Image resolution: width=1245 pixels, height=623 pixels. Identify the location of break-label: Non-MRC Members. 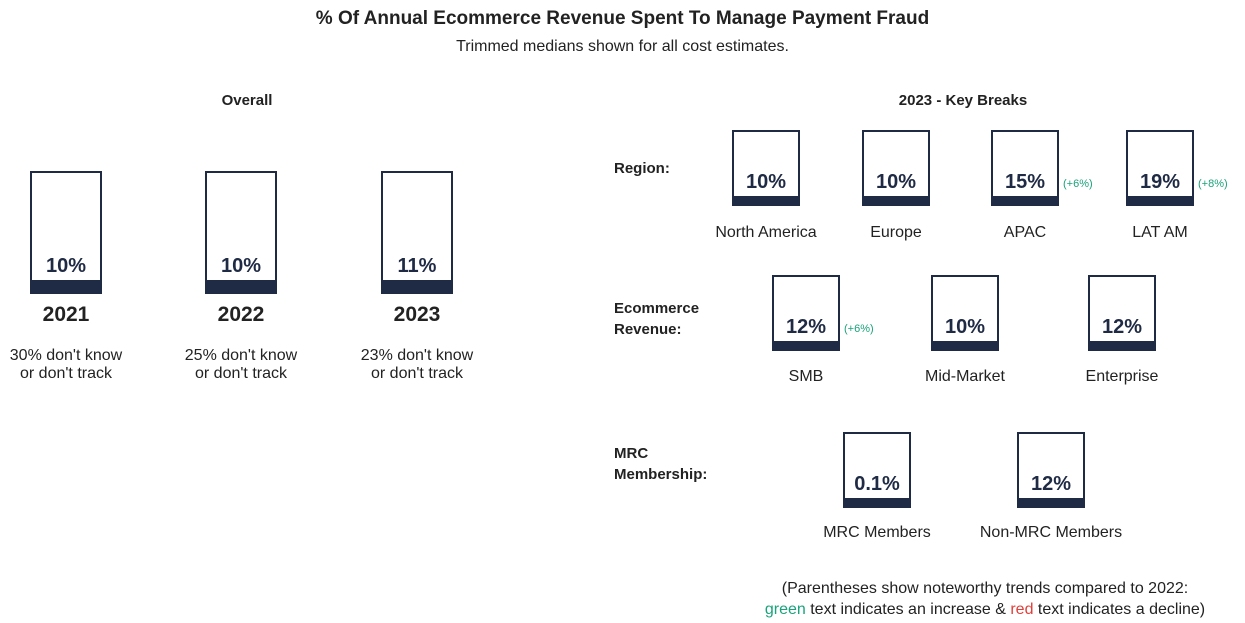
(1051, 532).